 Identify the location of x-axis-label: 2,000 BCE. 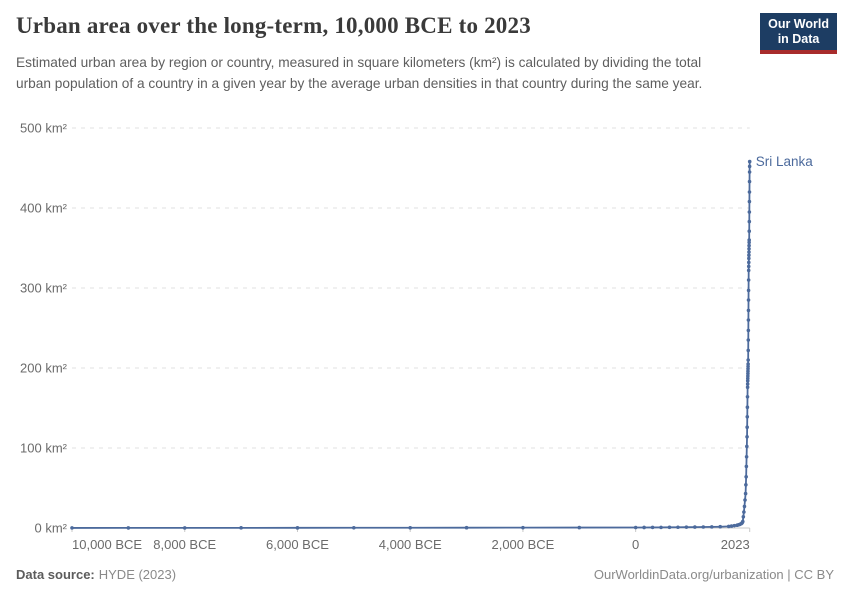
(522, 544).